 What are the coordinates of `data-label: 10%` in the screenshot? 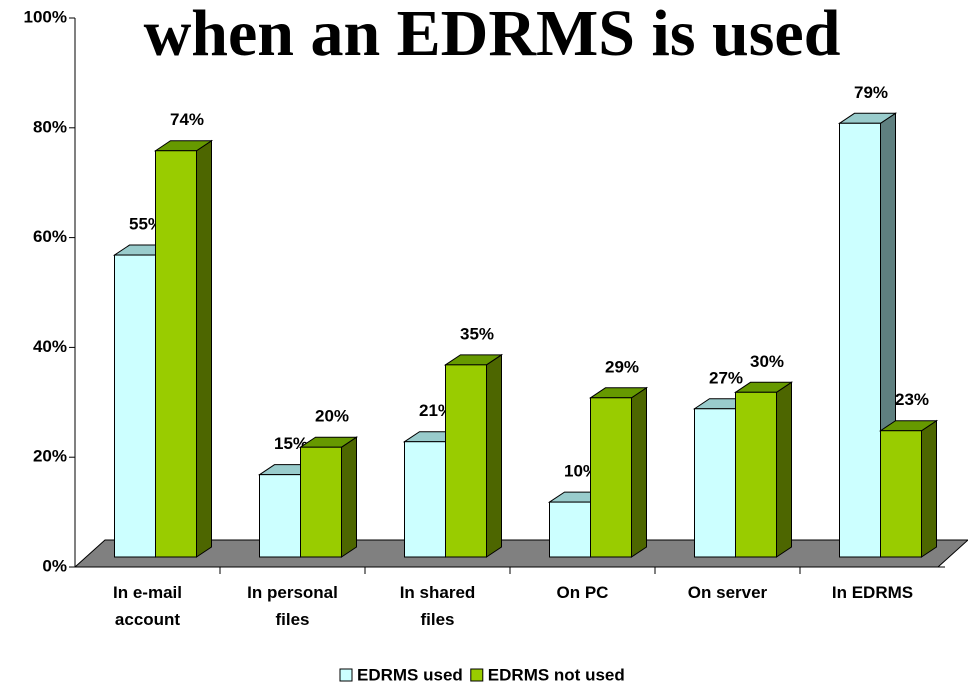 It's located at (581, 471).